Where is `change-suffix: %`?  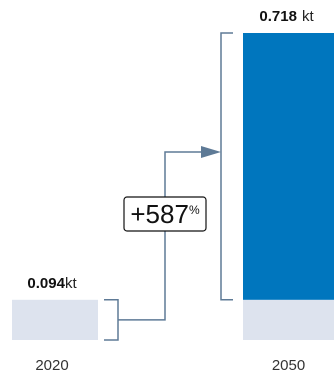
change-suffix: % is located at coordinates (194, 210).